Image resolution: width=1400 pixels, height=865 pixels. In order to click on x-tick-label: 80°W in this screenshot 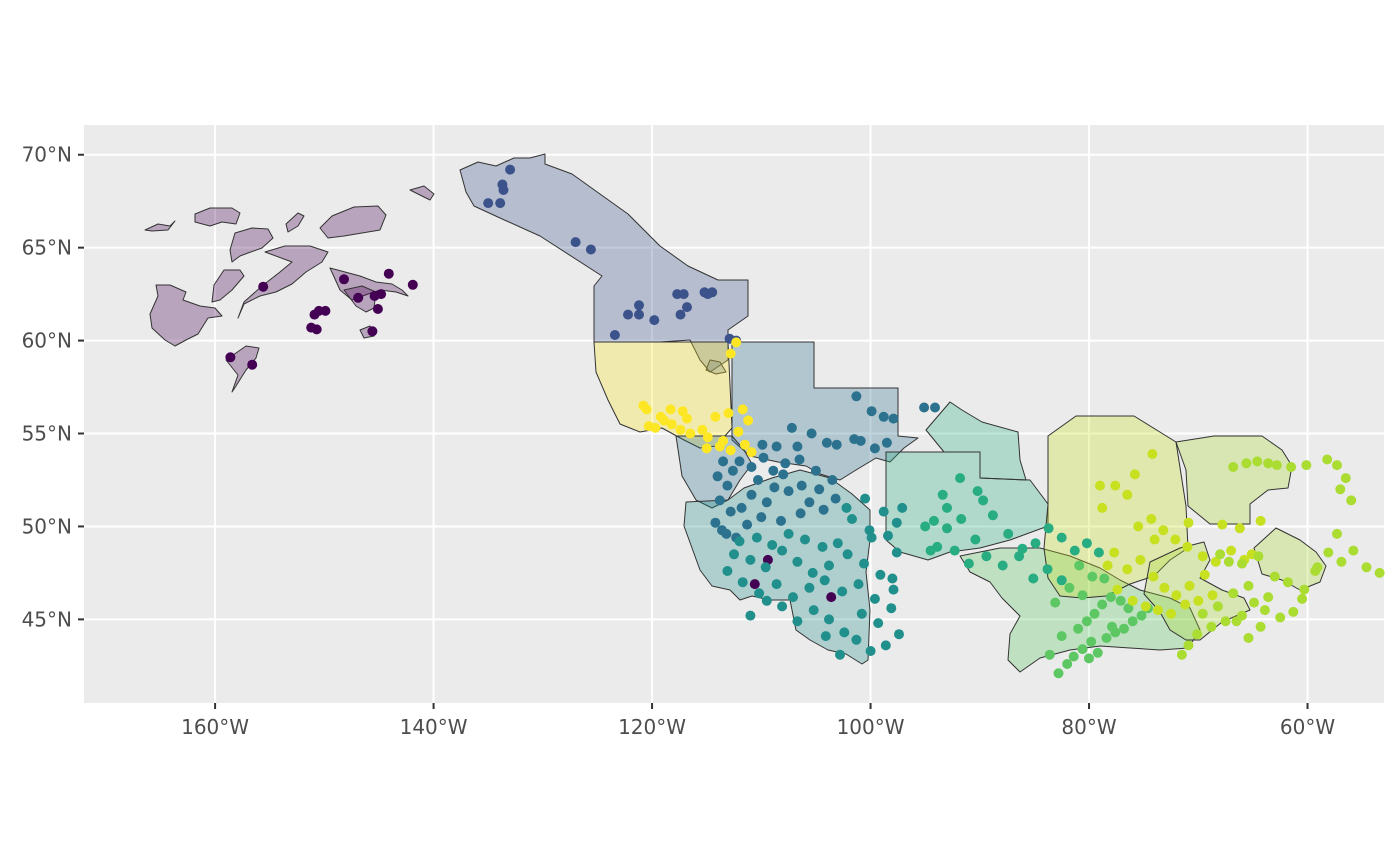, I will do `click(1088, 727)`.